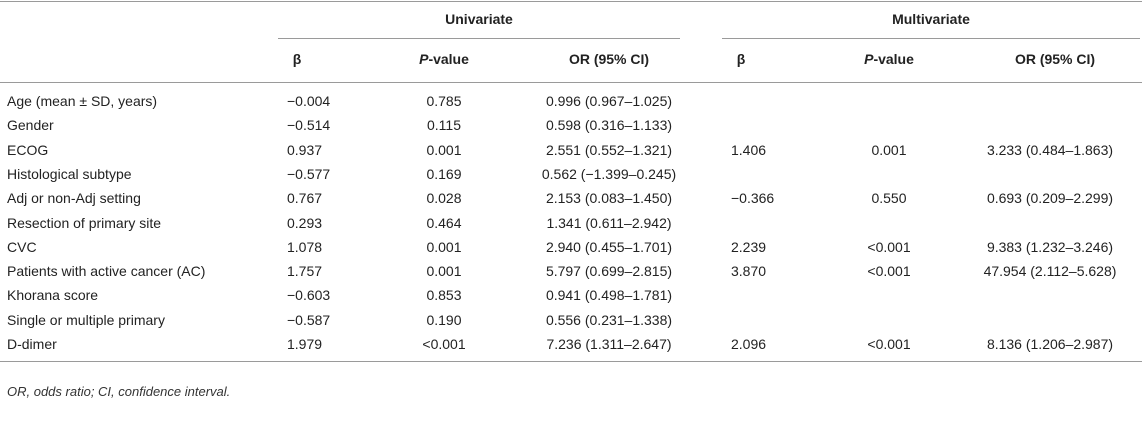  Describe the element at coordinates (297, 59) in the screenshot. I see `col-beta-univariate: β` at that location.